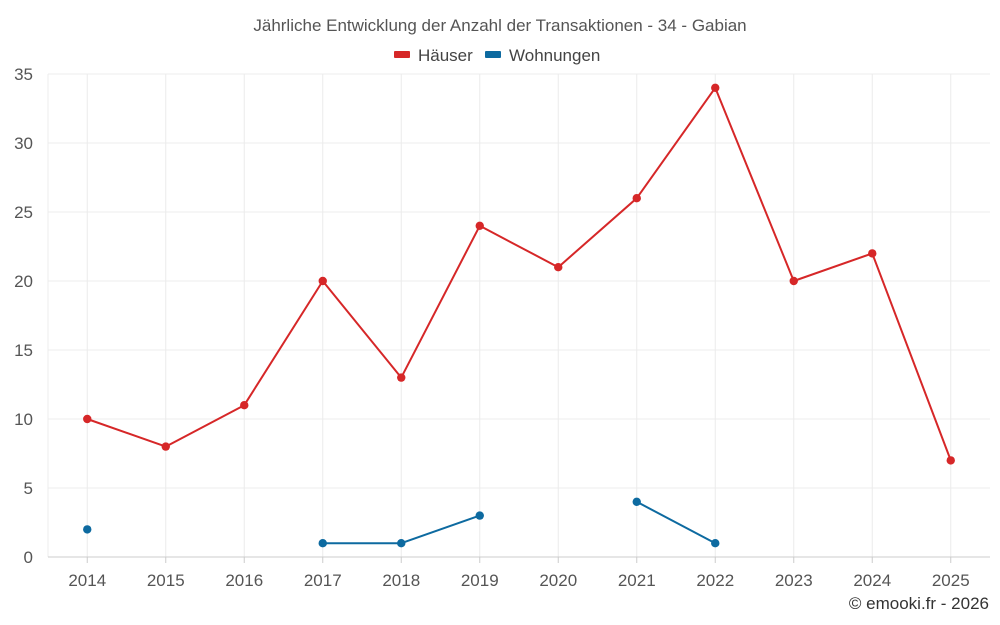  I want to click on data-point-haeuser-2014, so click(87, 419).